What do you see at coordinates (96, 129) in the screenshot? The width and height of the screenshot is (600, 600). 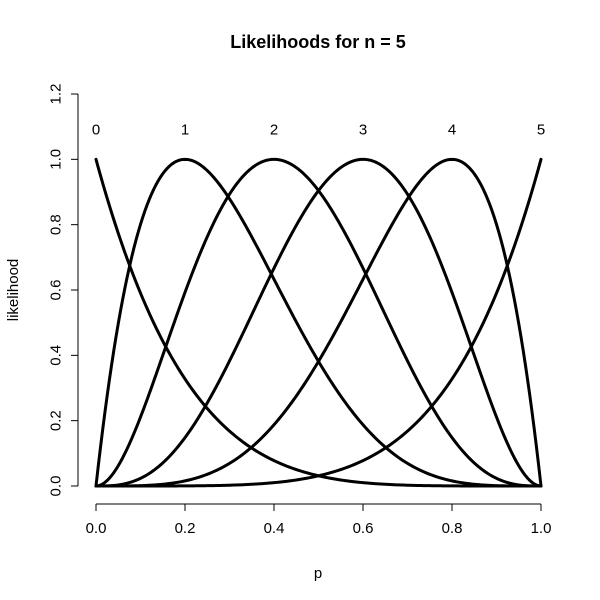 I see `curve-label-k0: 0` at bounding box center [96, 129].